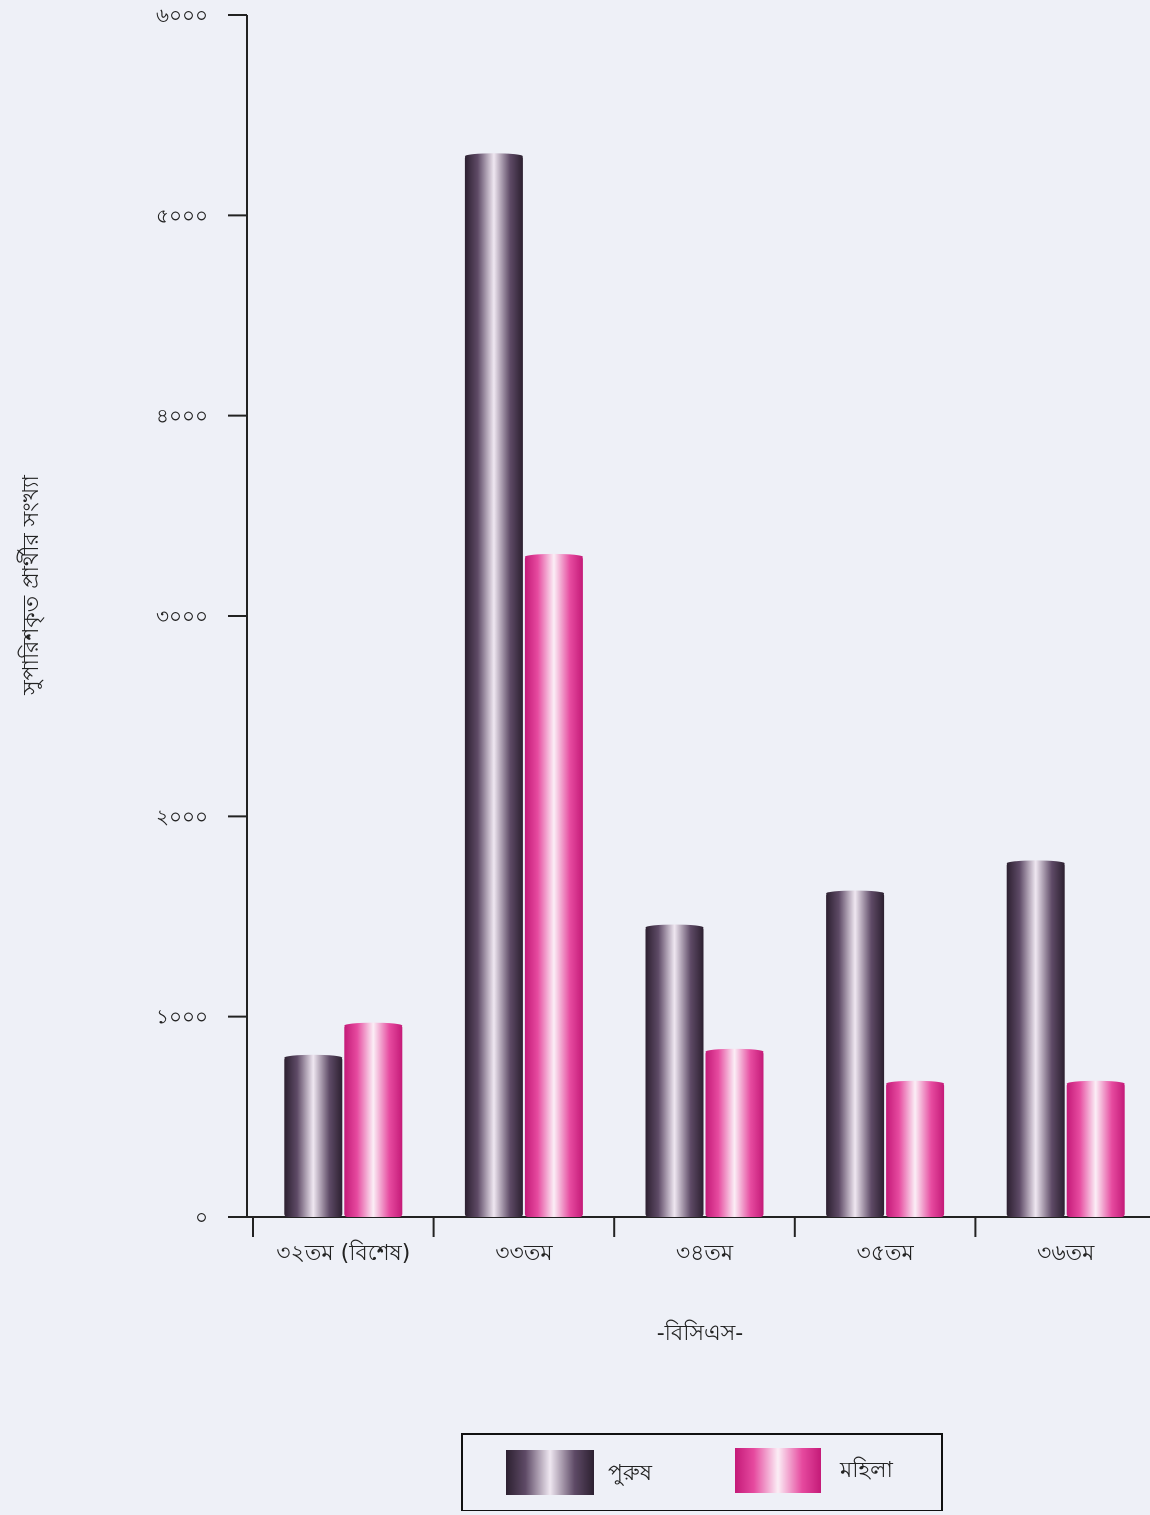 This screenshot has height=1515, width=1150. Describe the element at coordinates (182, 1017) in the screenshot. I see `y-tick-label: ১০০০` at that location.